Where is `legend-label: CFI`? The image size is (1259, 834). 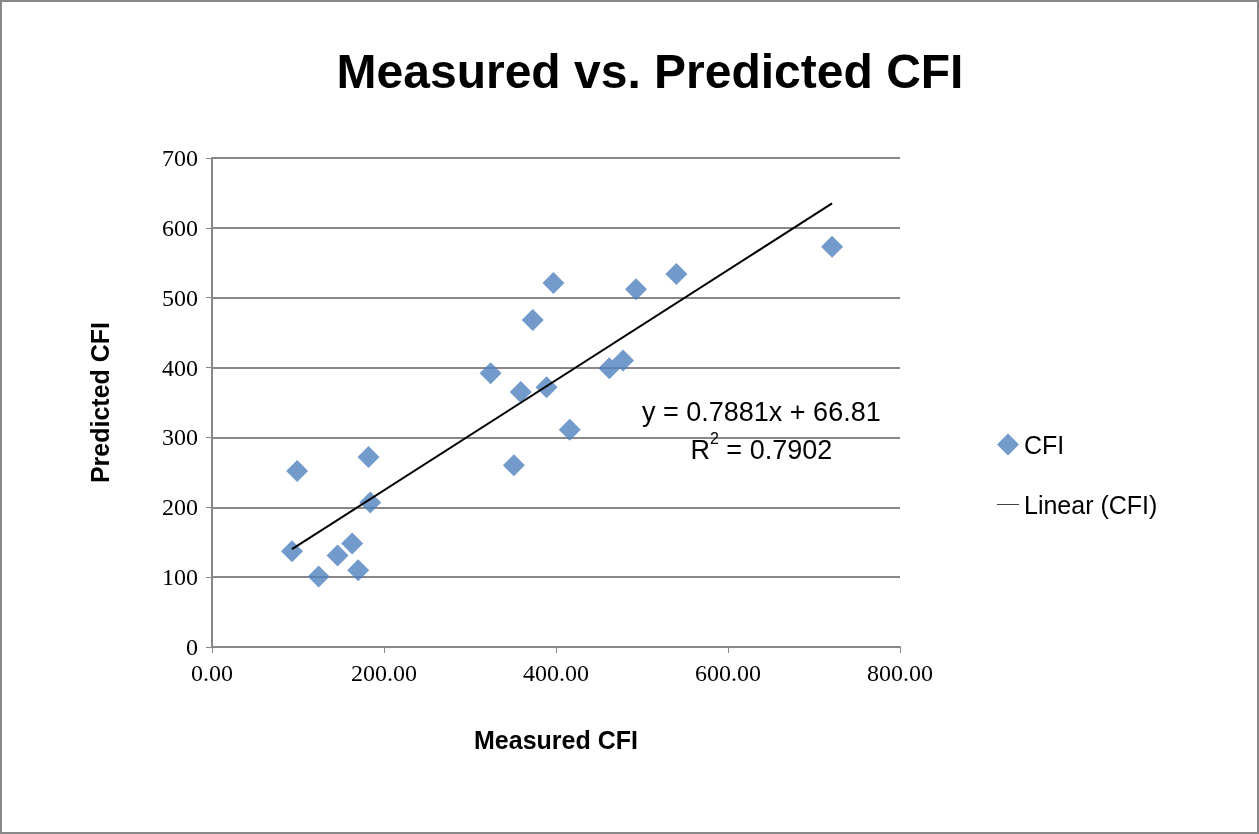 legend-label: CFI is located at coordinates (1044, 444).